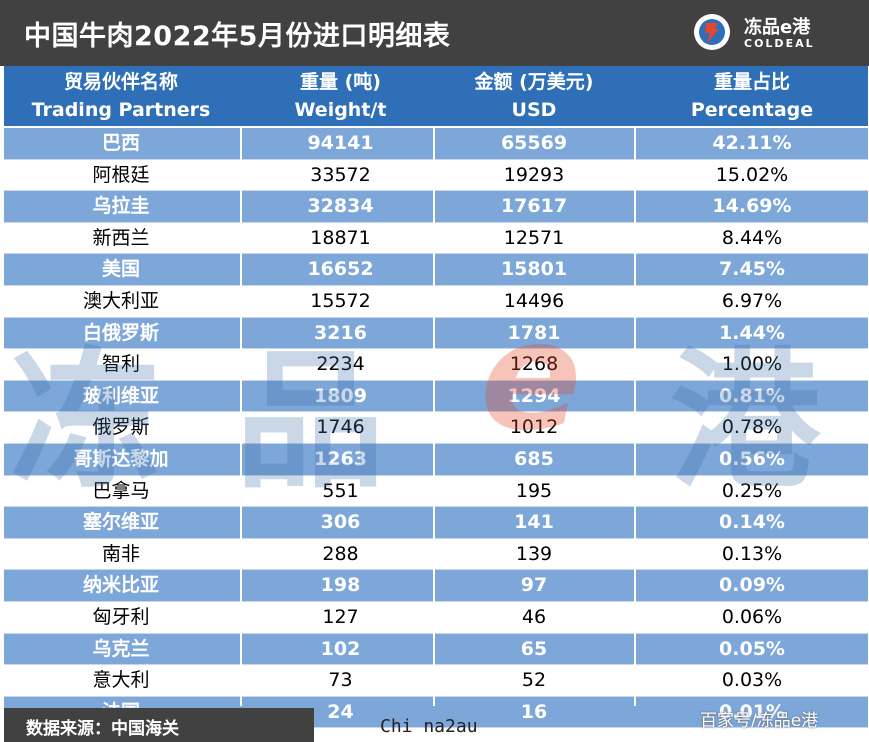  Describe the element at coordinates (340, 617) in the screenshot. I see `weight-value: 127` at that location.